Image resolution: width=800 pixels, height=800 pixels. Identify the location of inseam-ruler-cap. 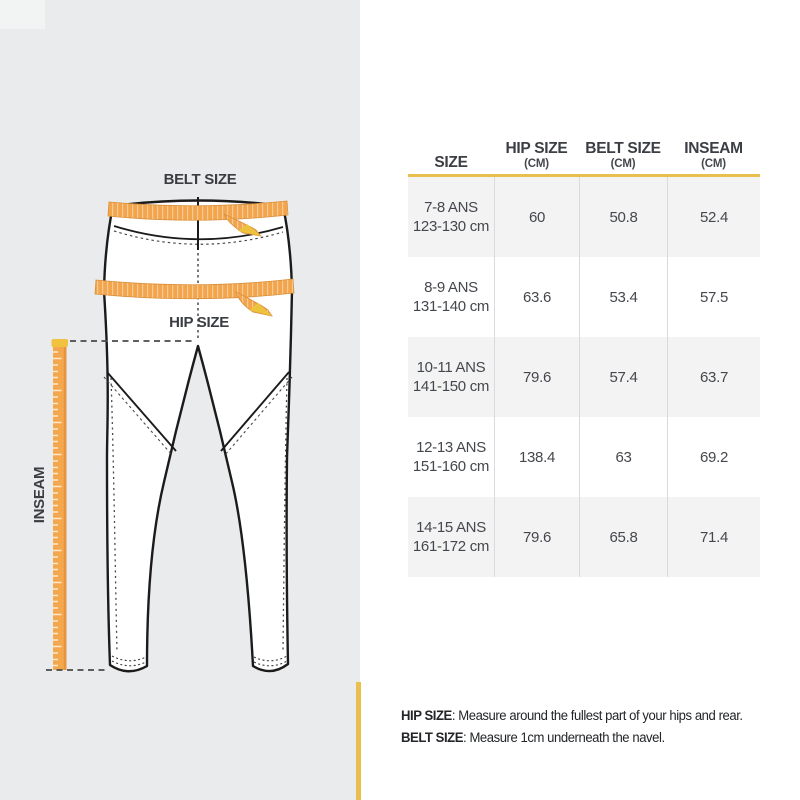
(59, 343).